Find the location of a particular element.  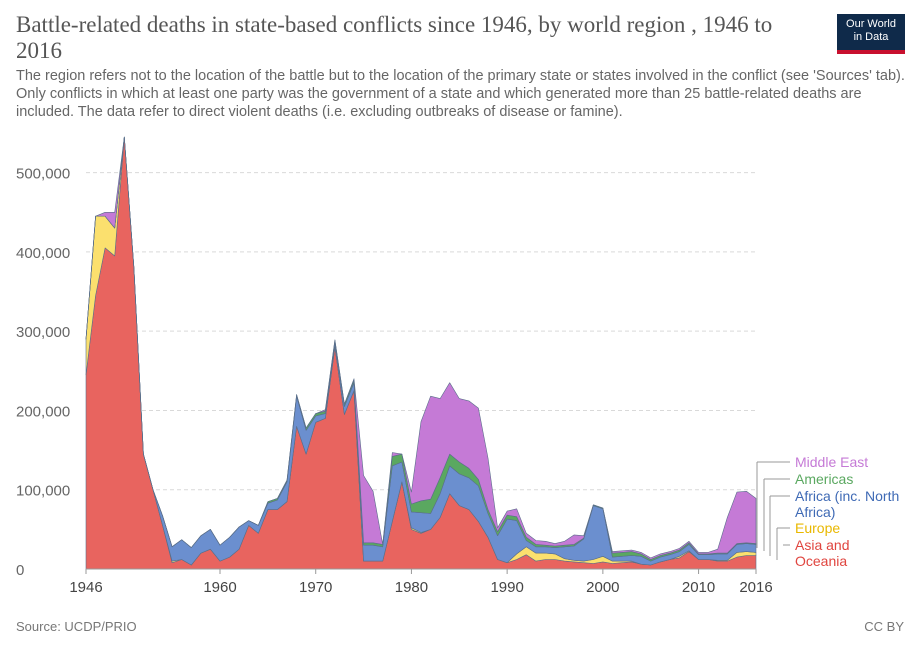

legend-label-americas: Americas is located at coordinates (824, 479).